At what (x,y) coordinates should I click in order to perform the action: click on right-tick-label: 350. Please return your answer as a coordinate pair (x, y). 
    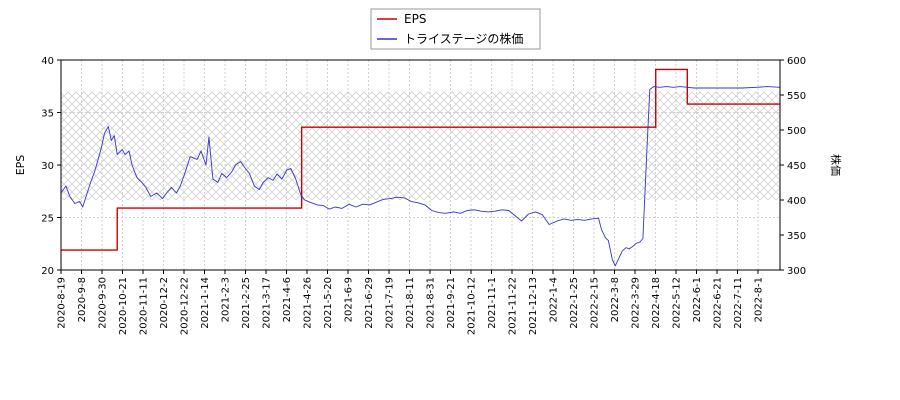
    Looking at the image, I should click on (796, 236).